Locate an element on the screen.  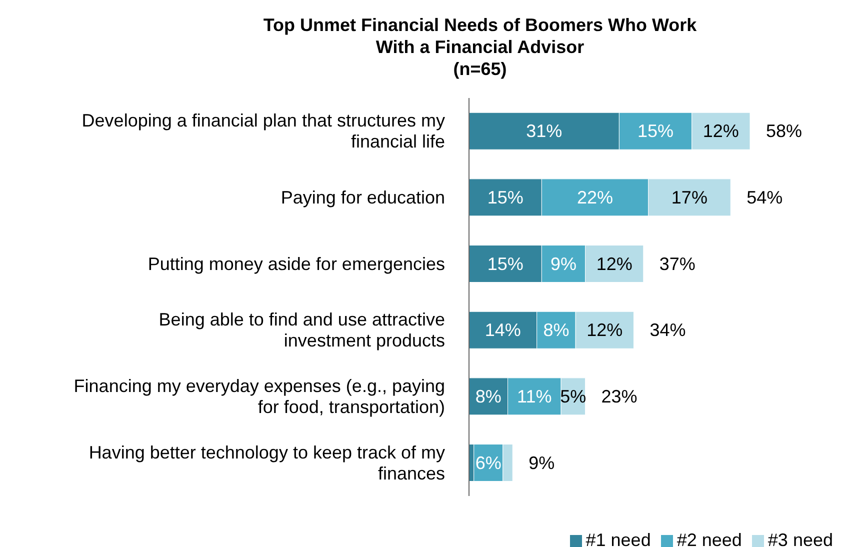
chart-title: Top Unmet Financial Needs of Boomers Who Work With a Financial Advisor is located at coordinates (480, 36).